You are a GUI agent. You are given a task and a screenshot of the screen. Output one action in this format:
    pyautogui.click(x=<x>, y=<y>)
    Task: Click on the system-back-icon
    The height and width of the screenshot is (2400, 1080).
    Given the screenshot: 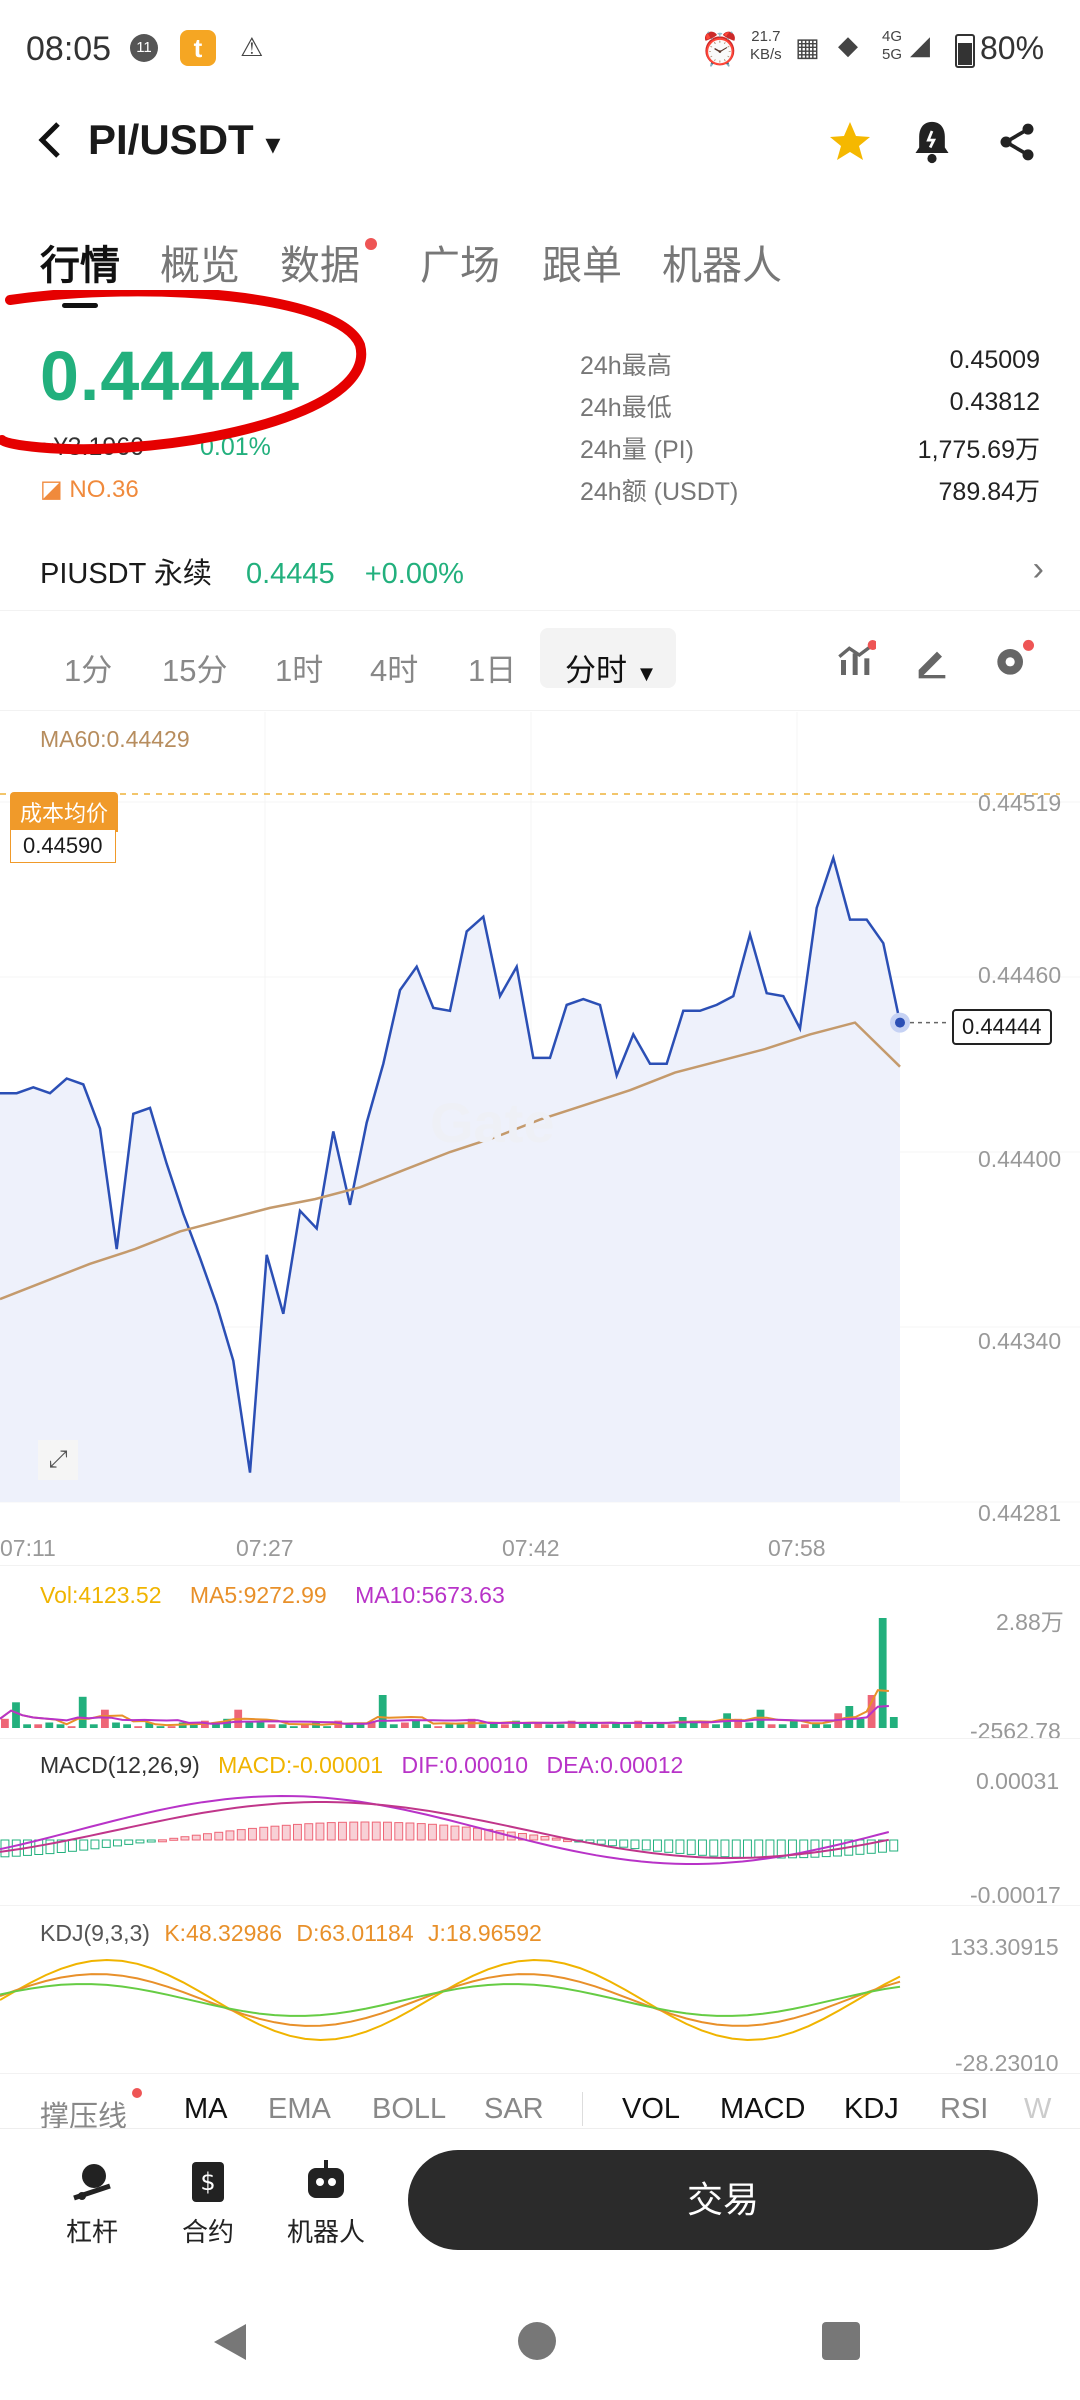 What is the action you would take?
    pyautogui.click(x=230, y=2344)
    